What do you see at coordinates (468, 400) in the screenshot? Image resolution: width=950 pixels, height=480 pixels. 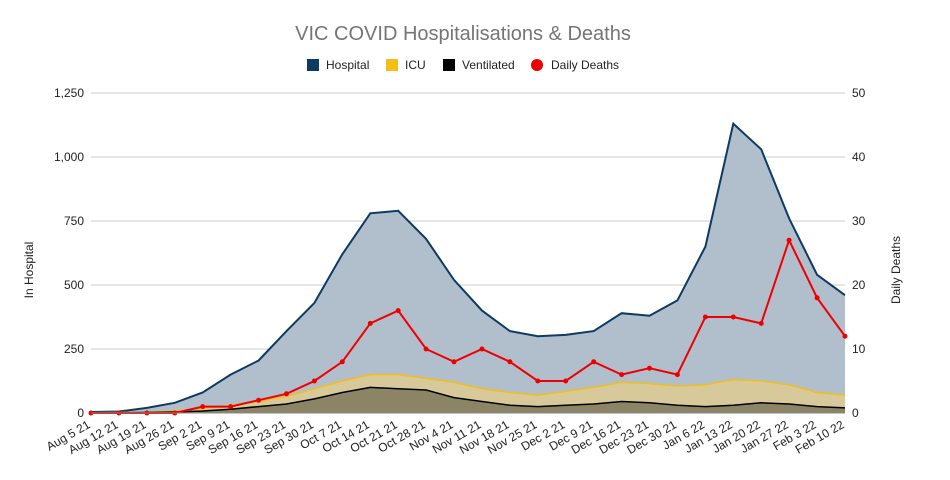 I see `ventilated-line` at bounding box center [468, 400].